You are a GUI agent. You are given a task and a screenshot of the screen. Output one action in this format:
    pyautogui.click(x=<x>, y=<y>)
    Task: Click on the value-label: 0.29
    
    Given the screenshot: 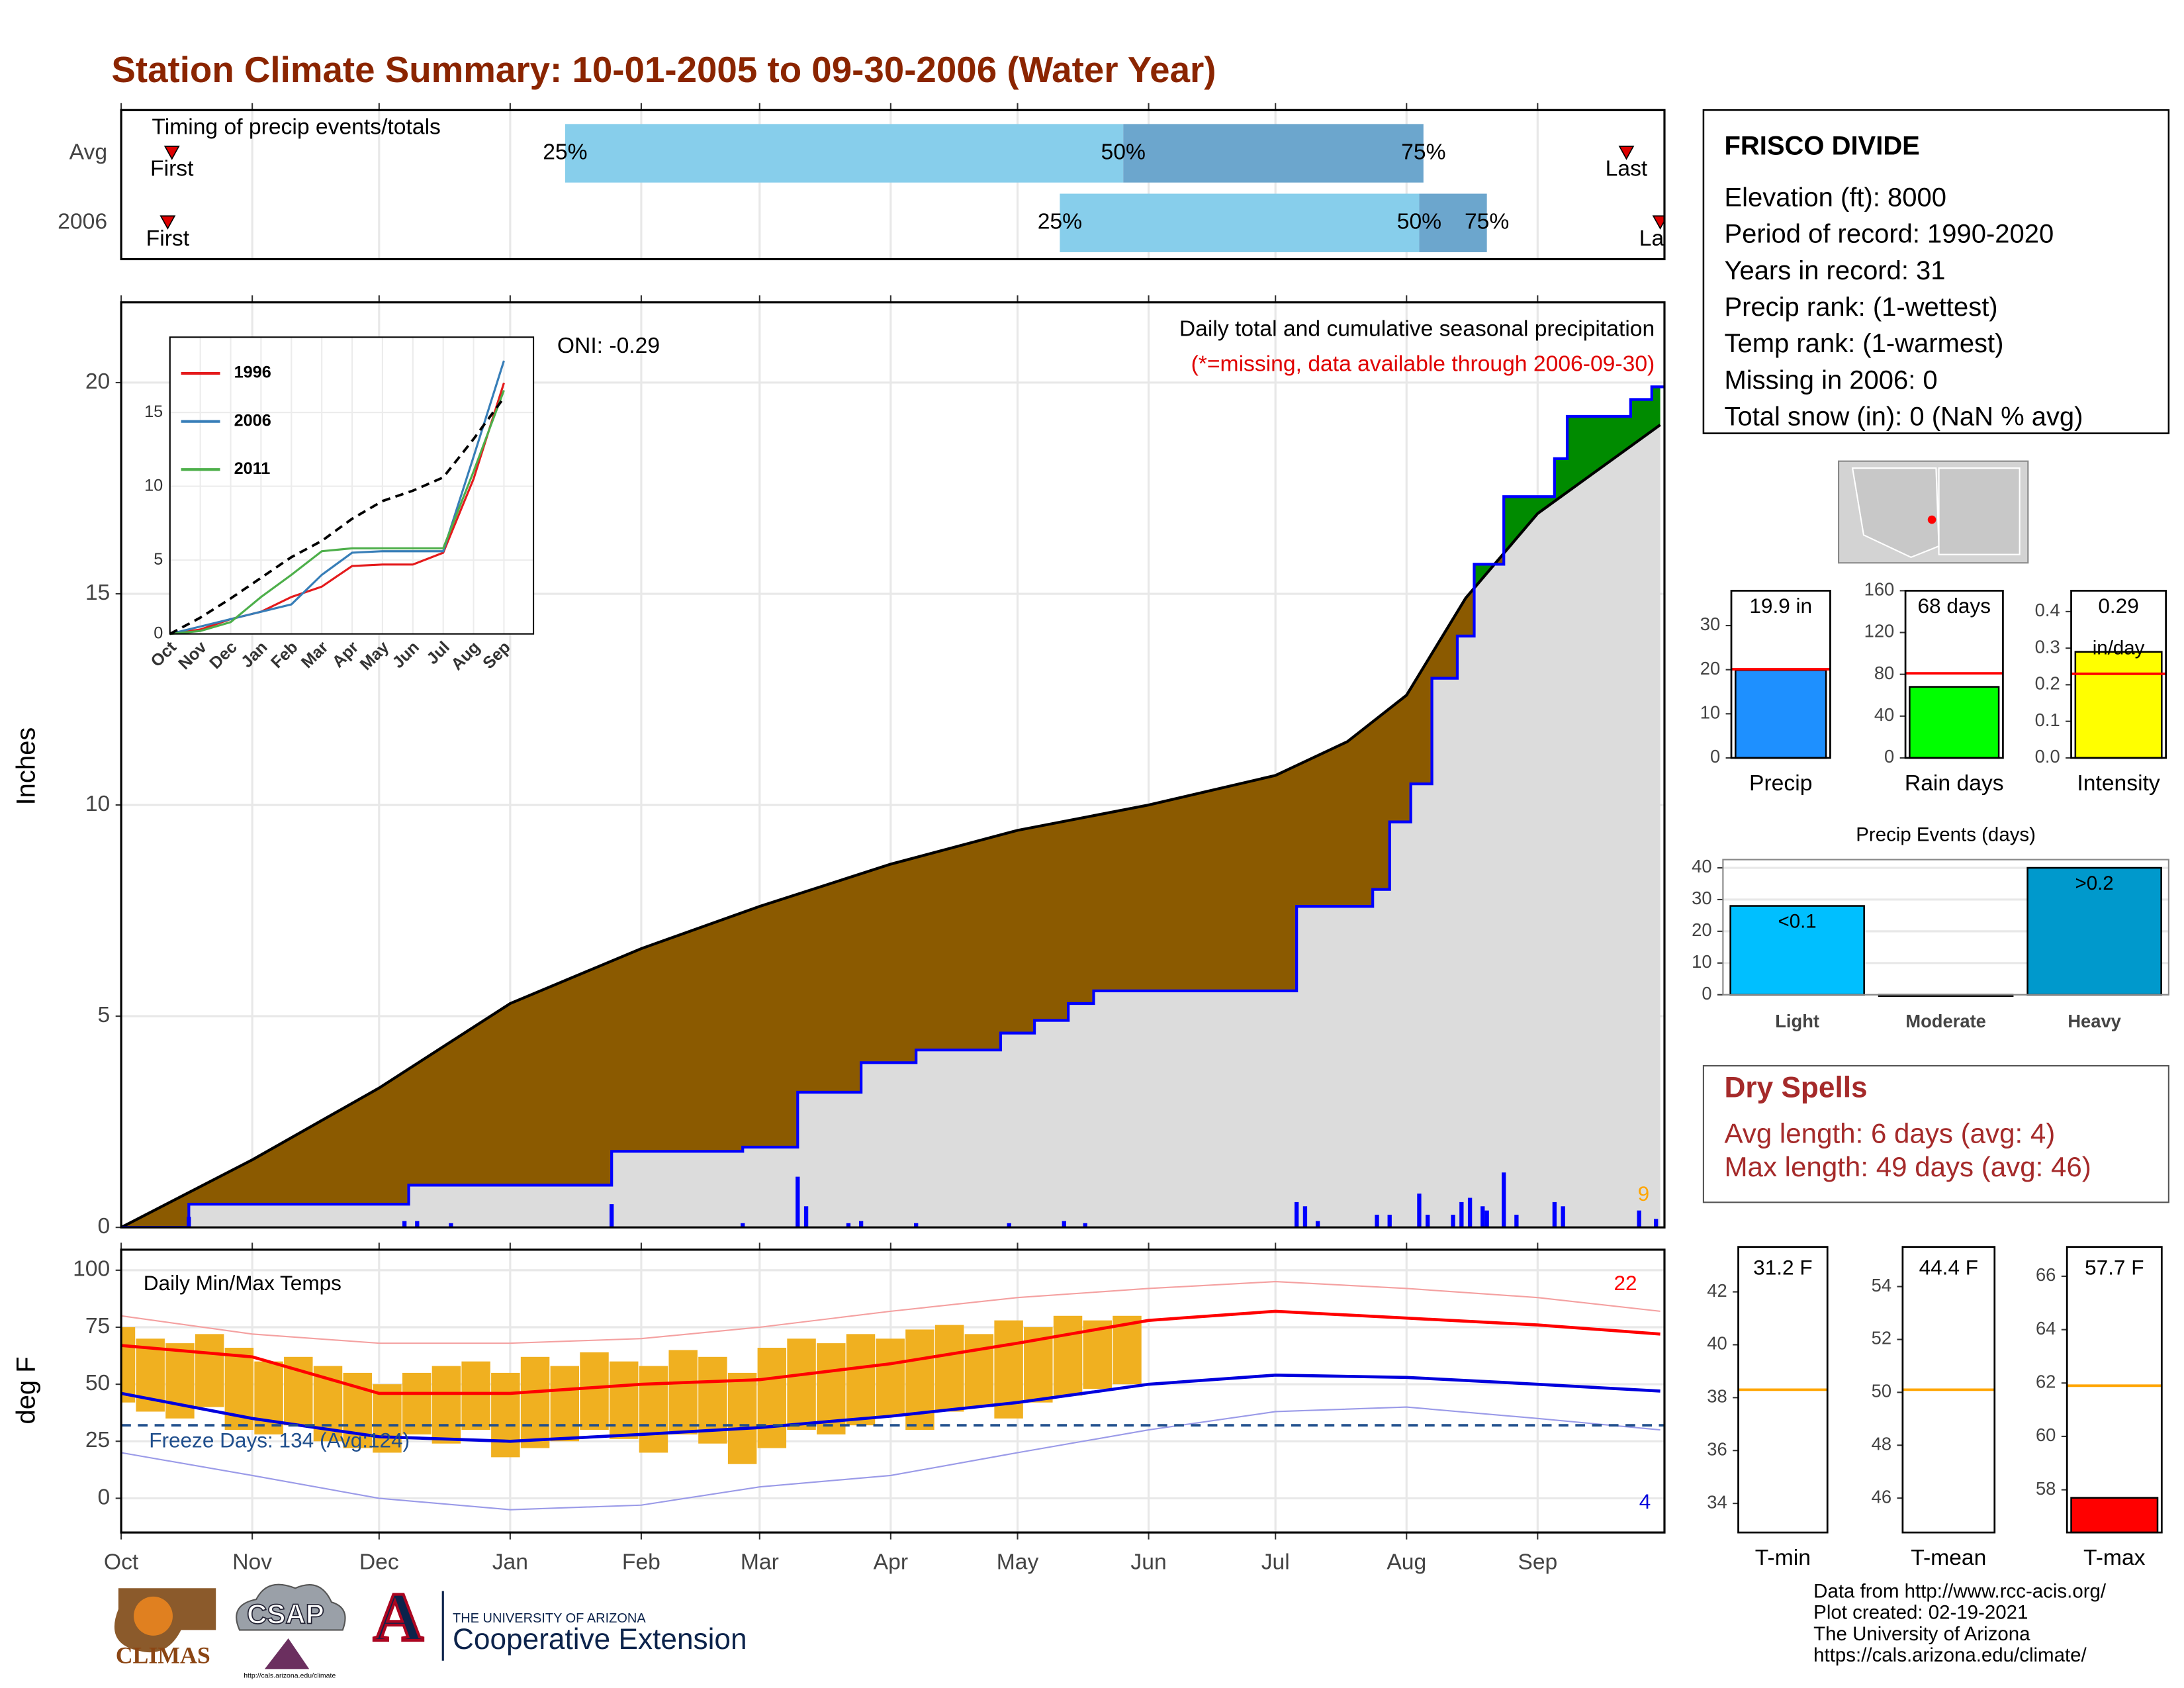 What is the action you would take?
    pyautogui.click(x=2118, y=606)
    